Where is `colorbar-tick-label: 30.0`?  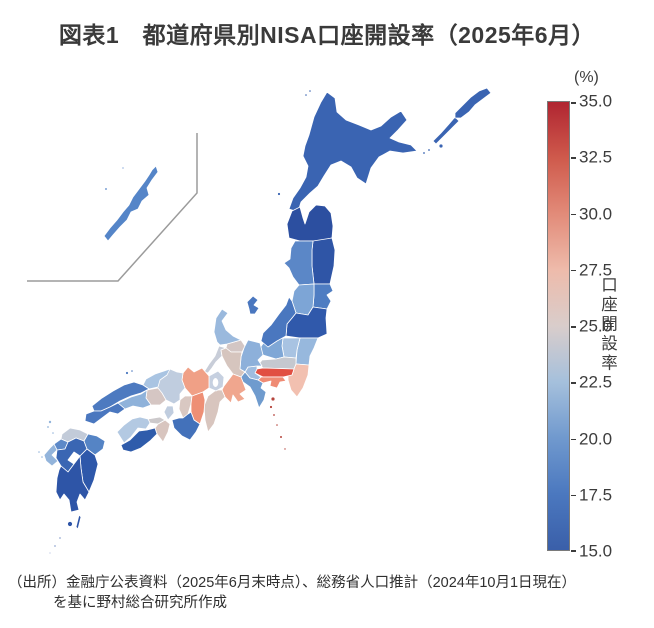
colorbar-tick-label: 30.0 is located at coordinates (596, 214).